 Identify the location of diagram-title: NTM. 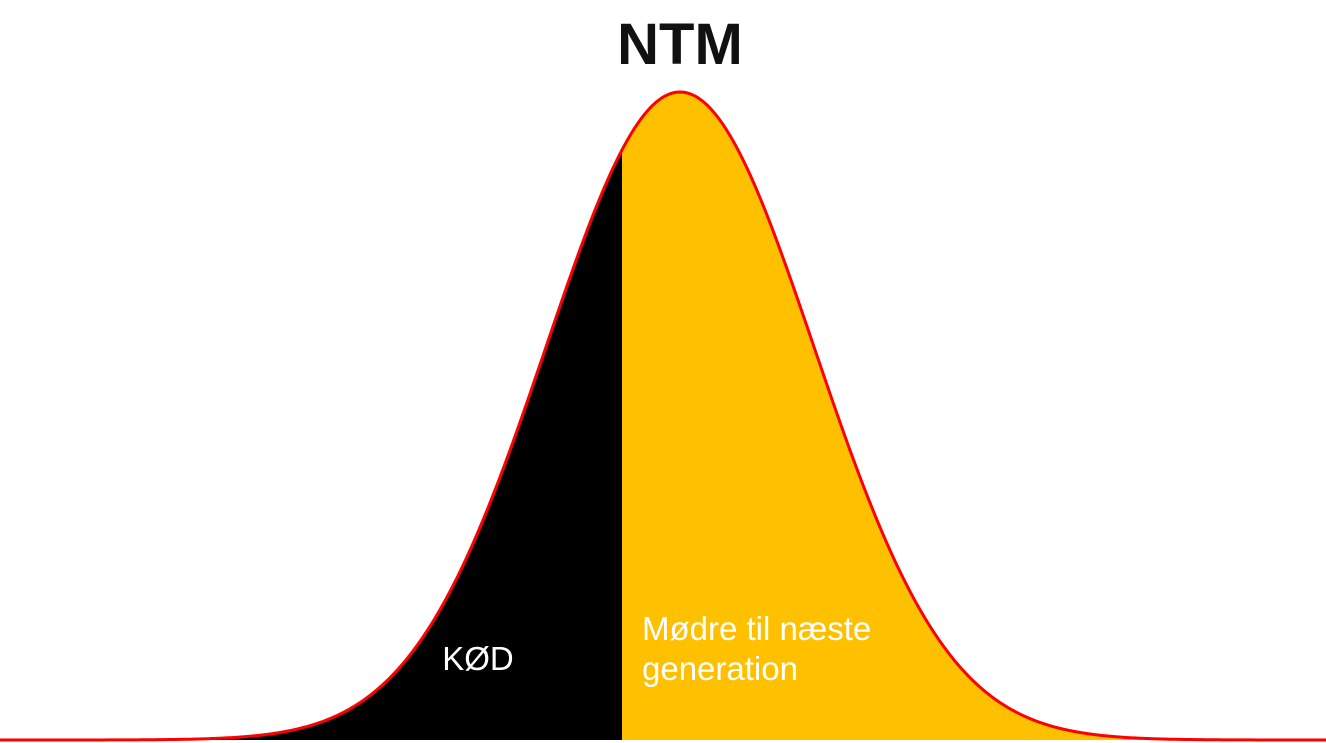
(680, 44).